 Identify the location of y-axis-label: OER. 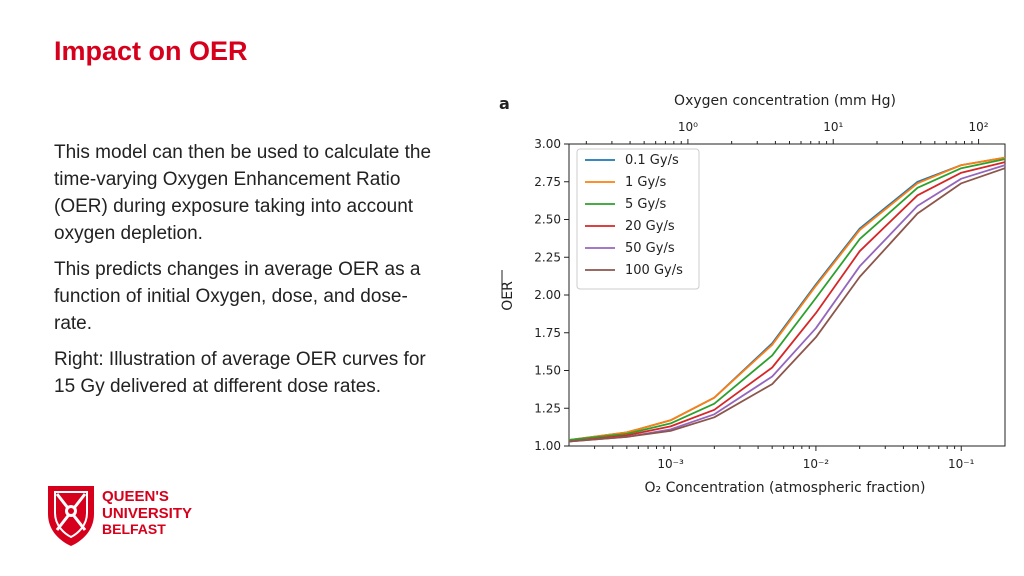
(508, 296).